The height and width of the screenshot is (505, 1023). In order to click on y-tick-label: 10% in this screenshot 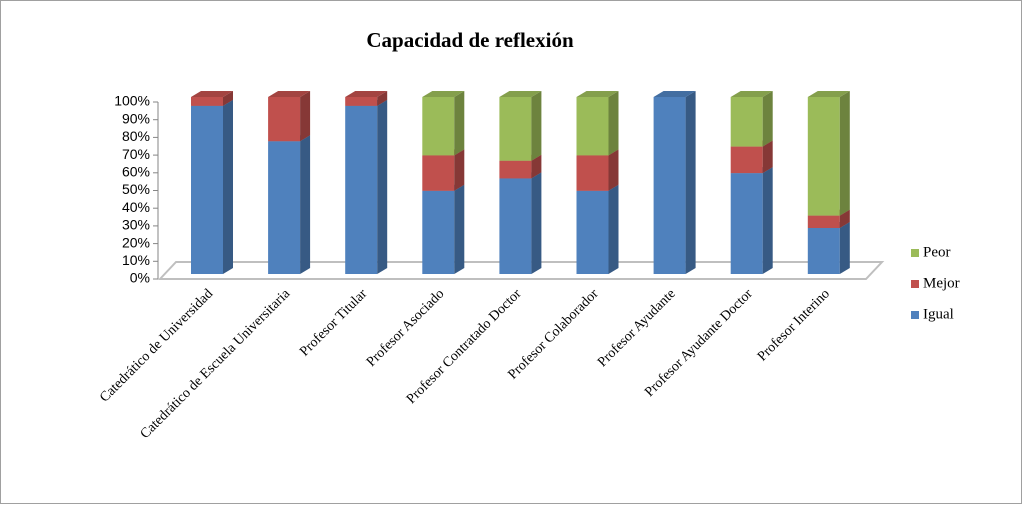, I will do `click(136, 260)`.